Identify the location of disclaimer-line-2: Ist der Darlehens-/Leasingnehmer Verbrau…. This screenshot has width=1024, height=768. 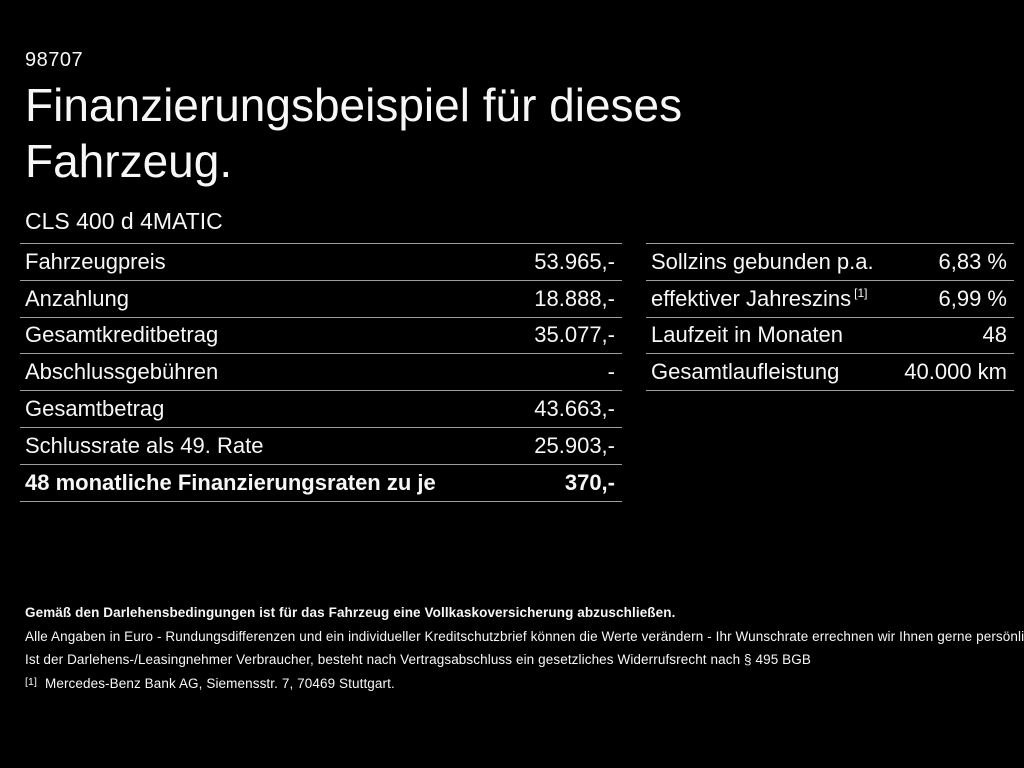
(418, 659).